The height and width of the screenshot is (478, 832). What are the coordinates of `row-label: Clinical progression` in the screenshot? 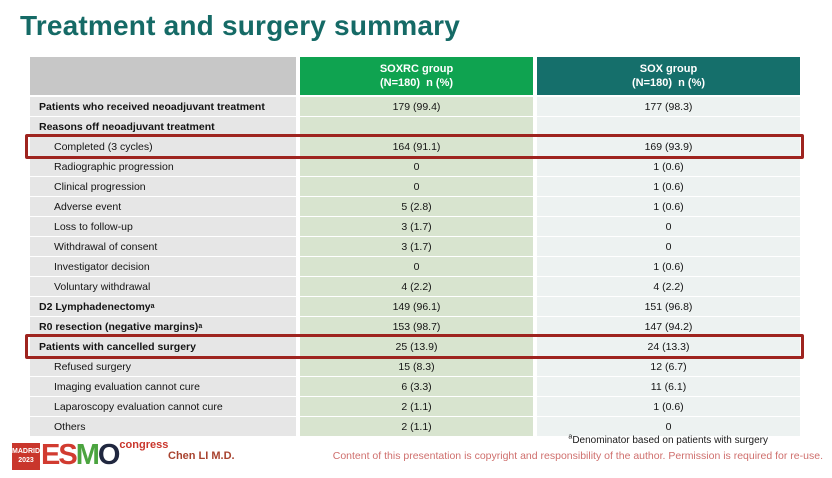 It's located at (163, 186).